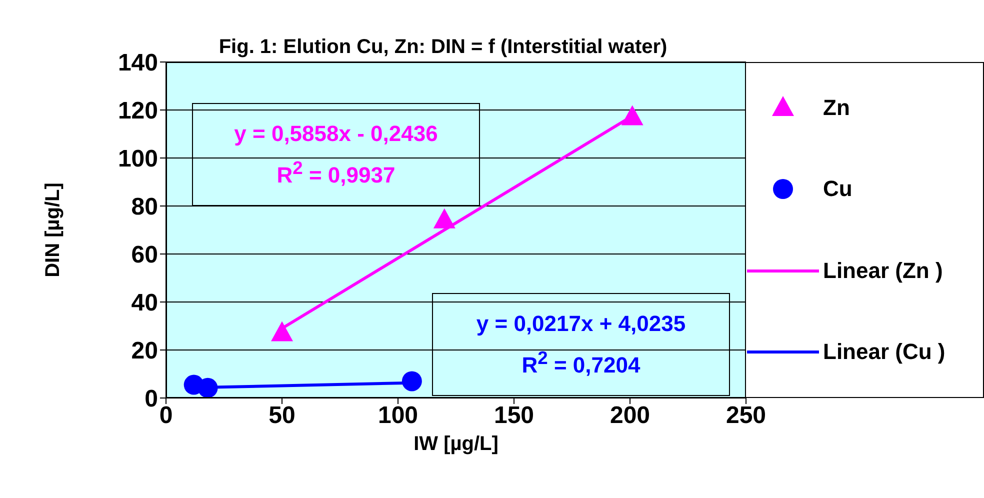 The width and height of the screenshot is (984, 498). What do you see at coordinates (514, 416) in the screenshot?
I see `x-tick-label: 150` at bounding box center [514, 416].